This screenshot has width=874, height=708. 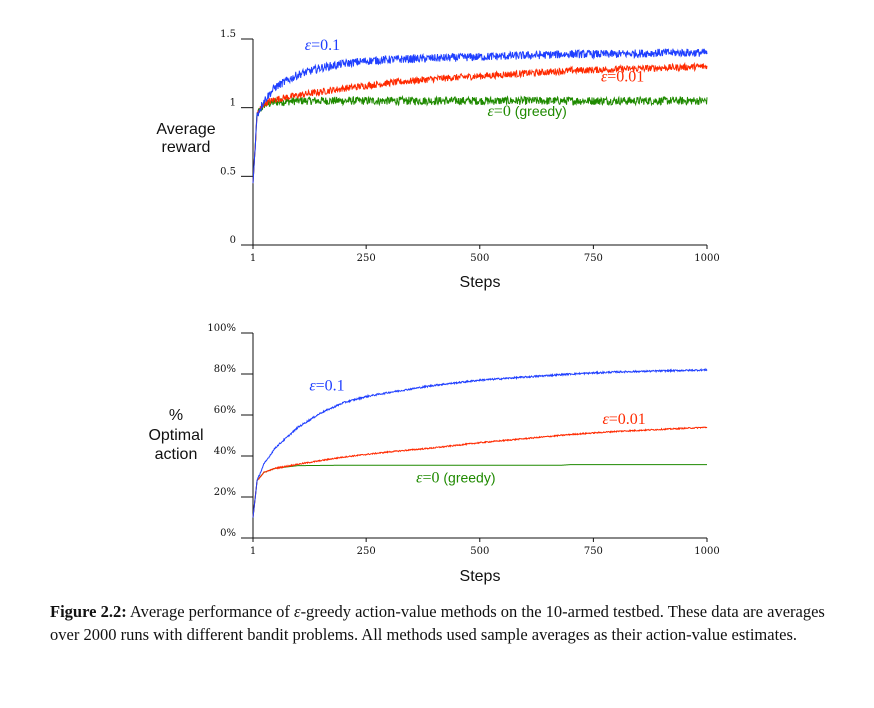 What do you see at coordinates (297, 611) in the screenshot?
I see `caption-epsilon: ε` at bounding box center [297, 611].